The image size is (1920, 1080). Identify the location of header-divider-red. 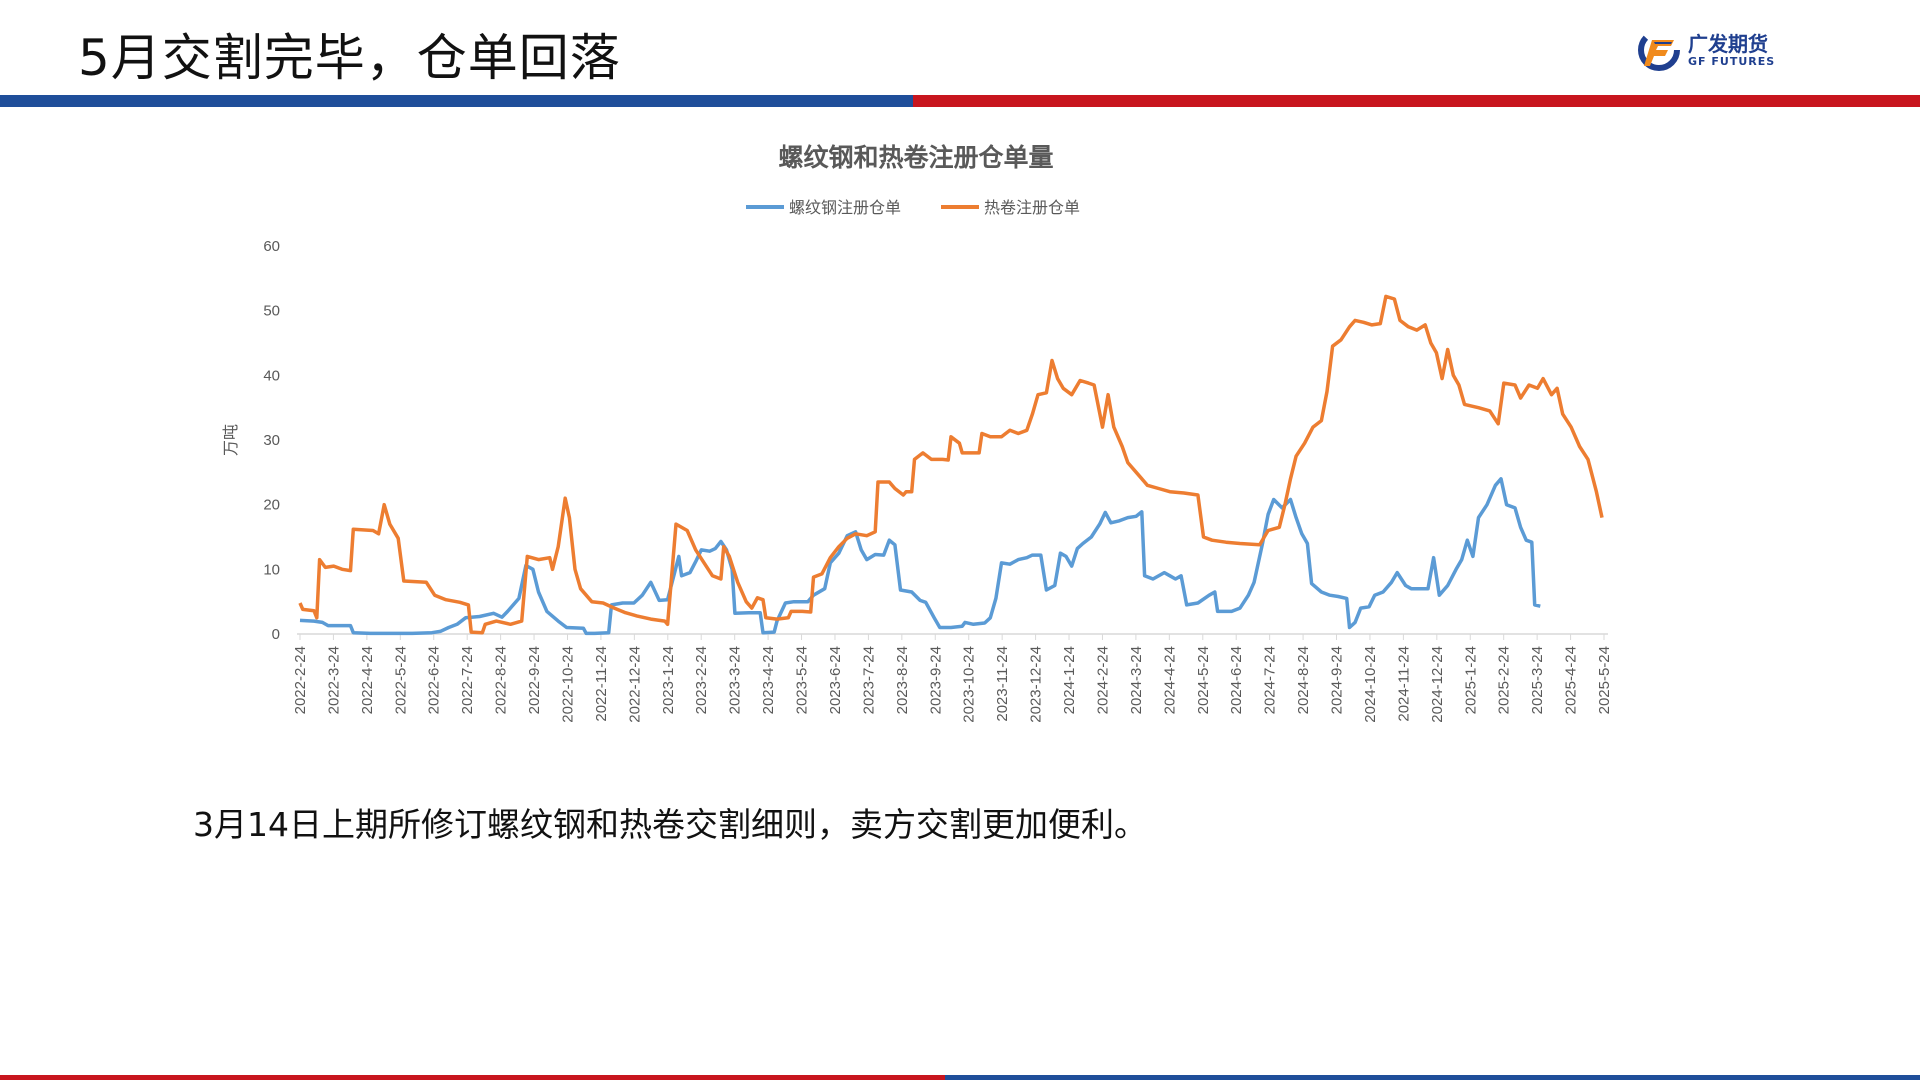
(1416, 101).